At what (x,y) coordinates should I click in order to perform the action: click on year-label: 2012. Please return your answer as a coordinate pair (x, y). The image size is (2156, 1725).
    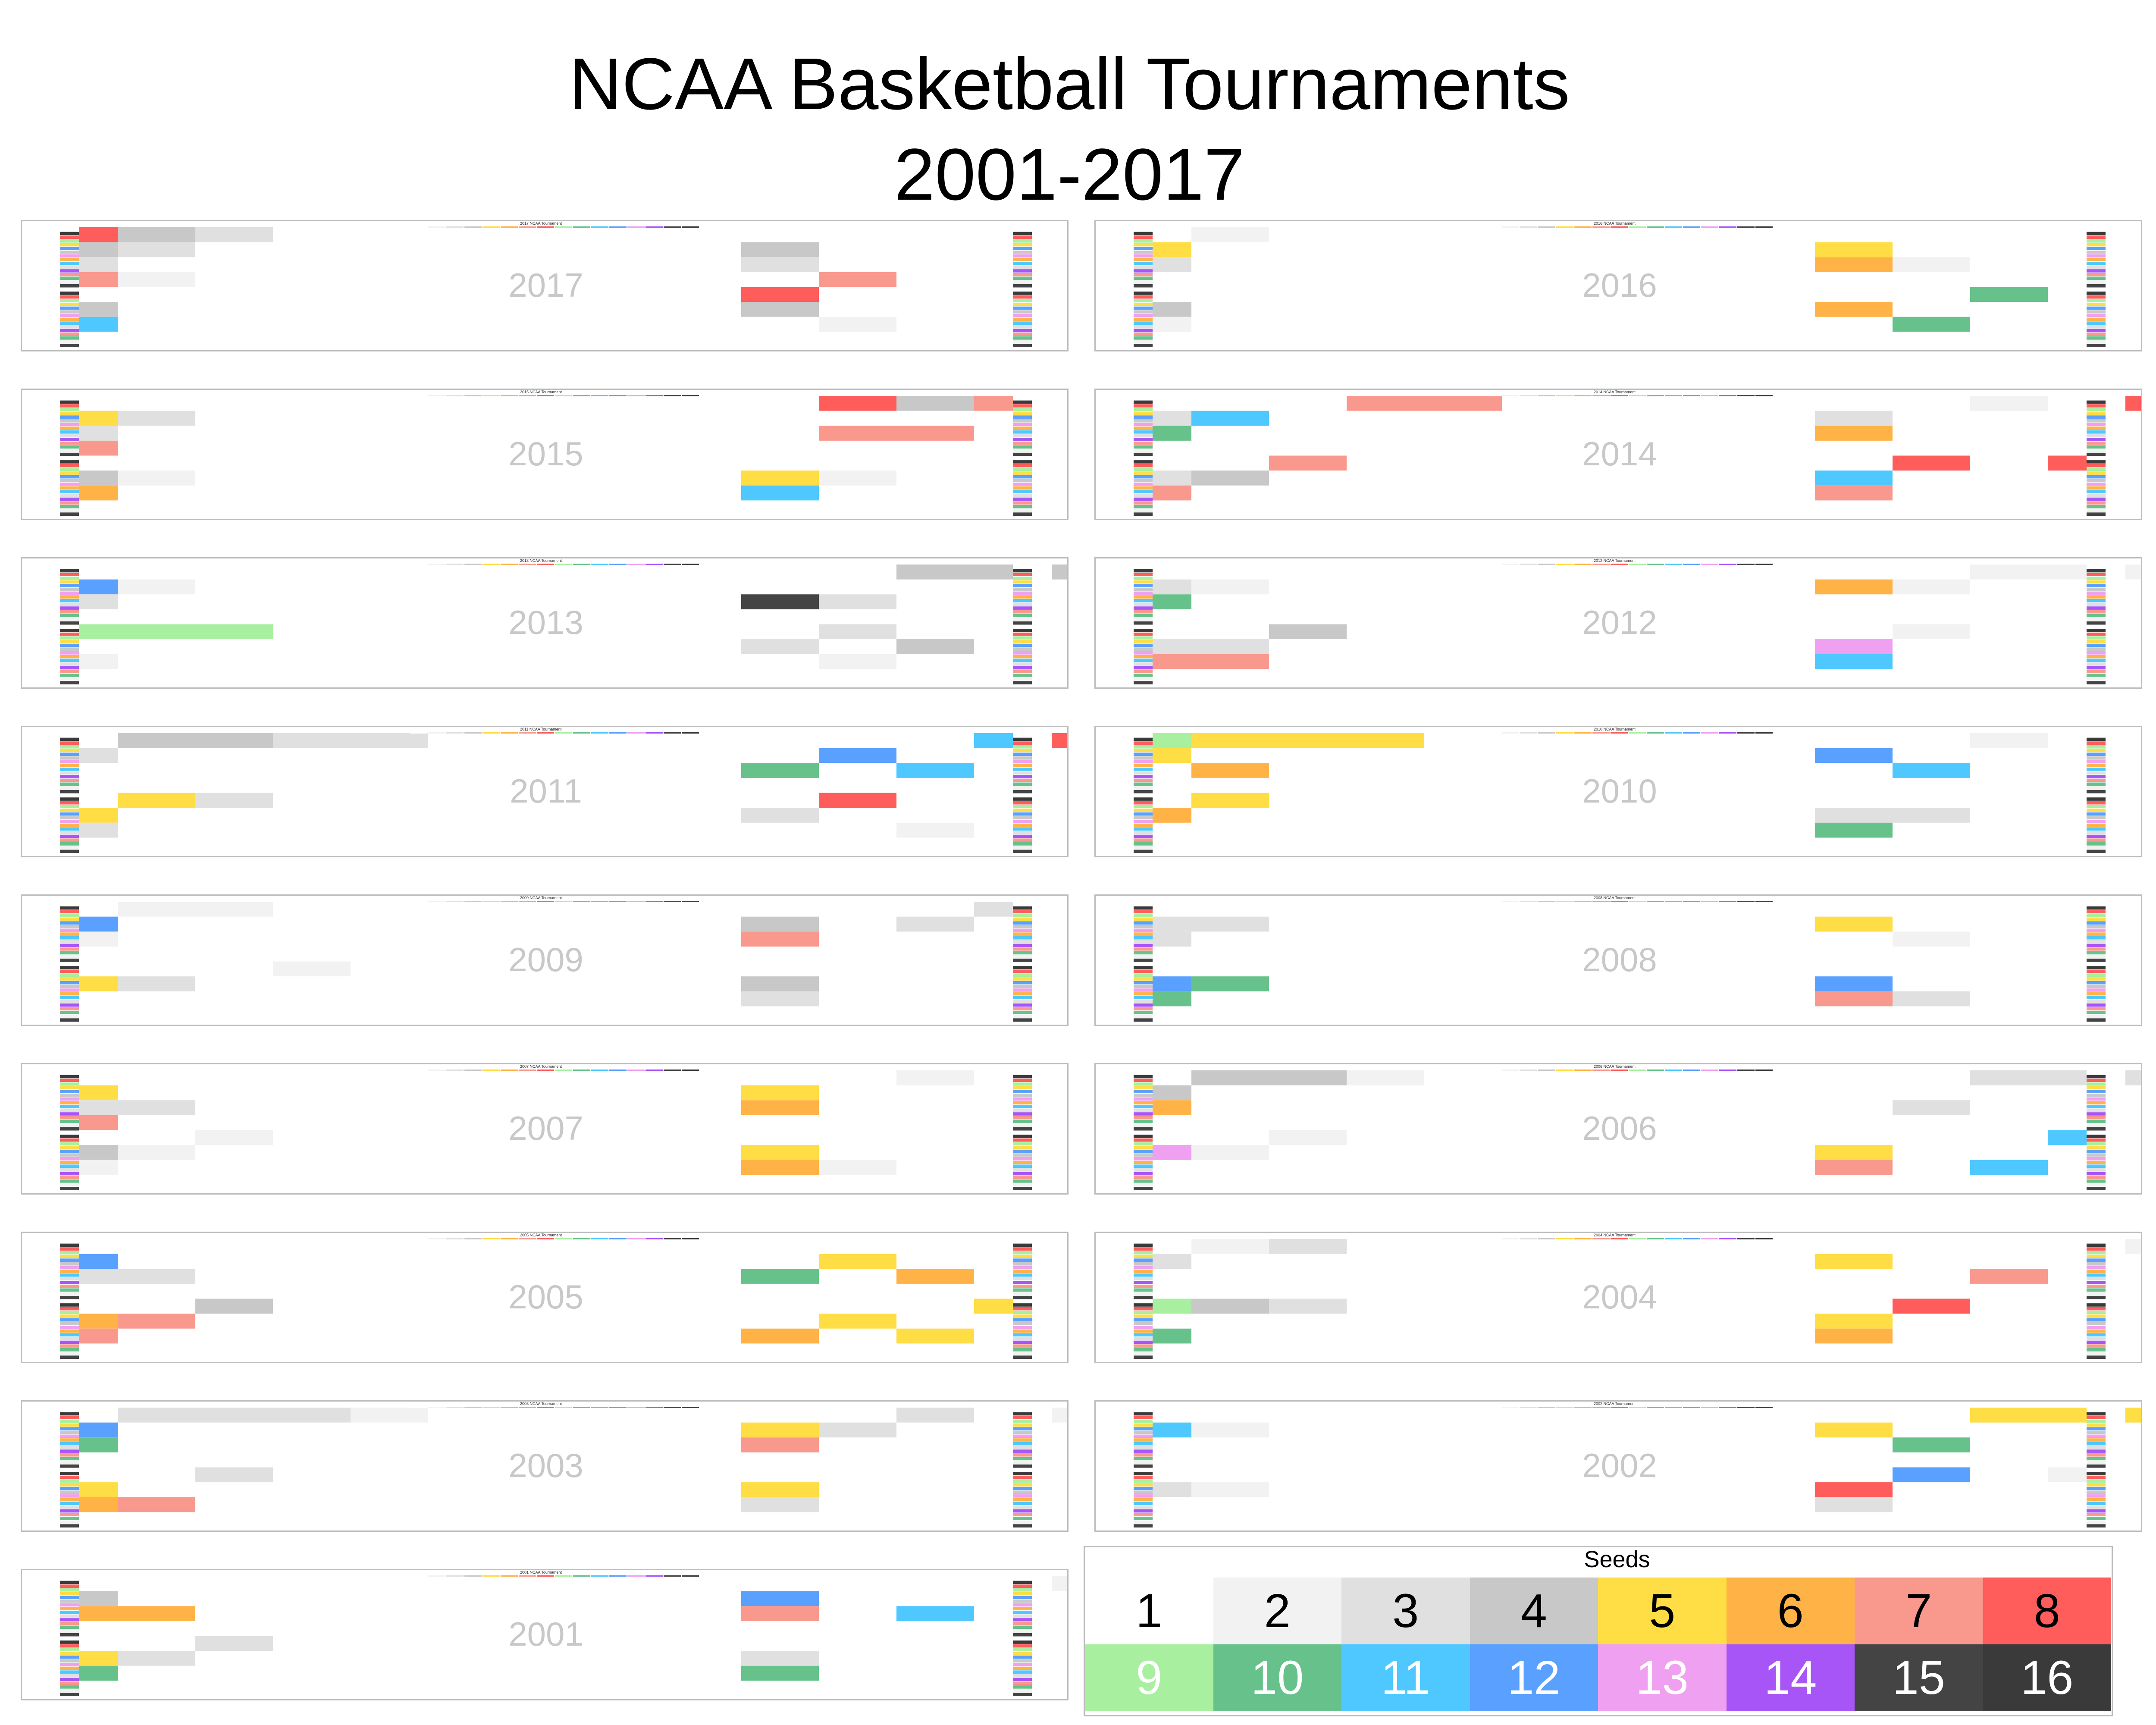
    Looking at the image, I should click on (1619, 622).